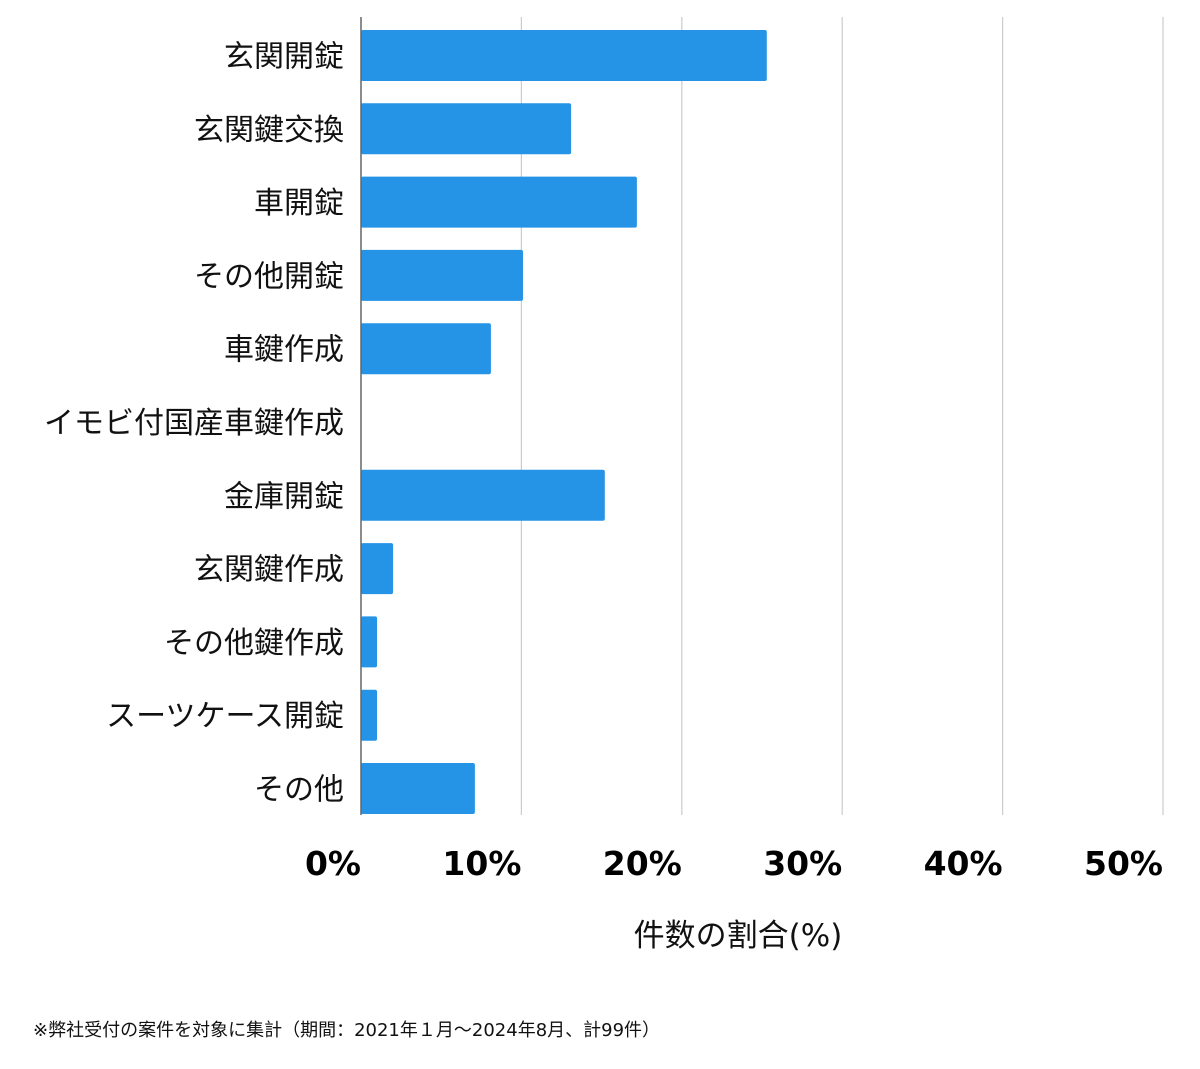 The height and width of the screenshot is (1069, 1200). Describe the element at coordinates (269, 130) in the screenshot. I see `category-label: 玄関鍵交換` at that location.